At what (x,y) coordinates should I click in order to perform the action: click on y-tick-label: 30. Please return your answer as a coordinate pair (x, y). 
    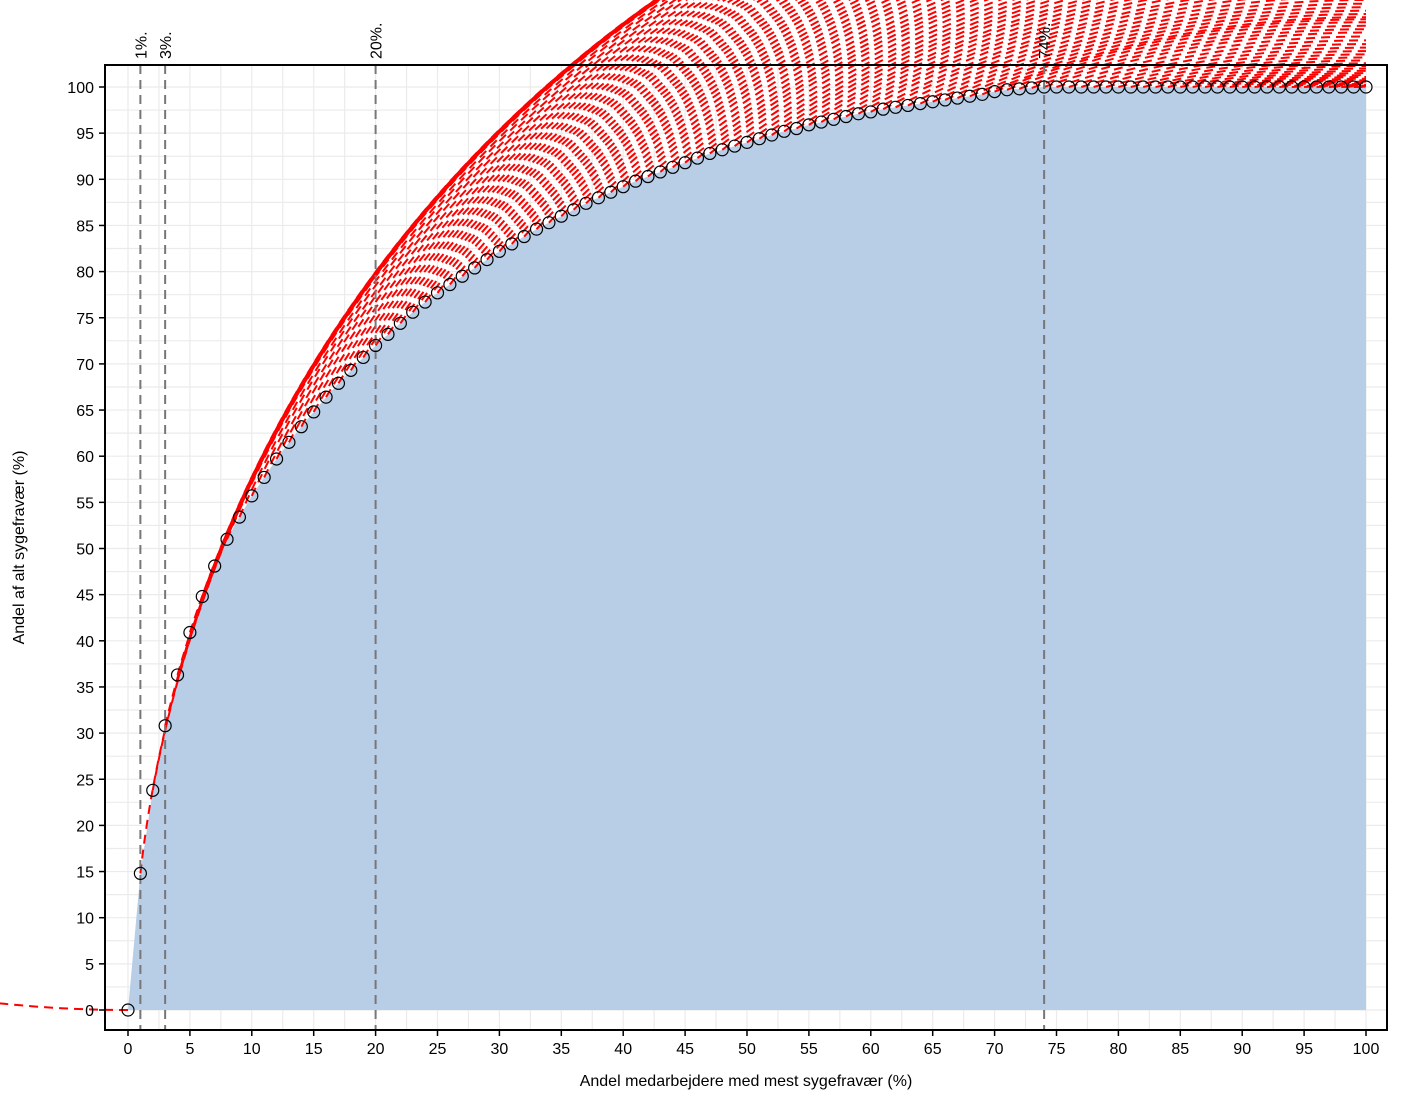
    Looking at the image, I should click on (85, 734).